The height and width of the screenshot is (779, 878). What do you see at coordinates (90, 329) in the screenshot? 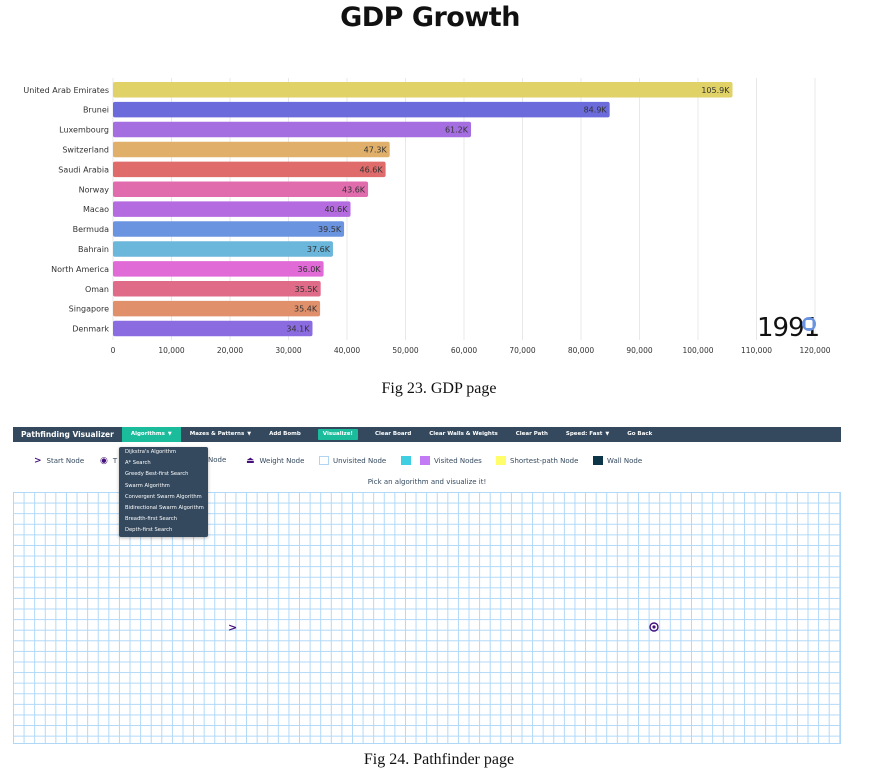
I see `category-label: Denmark` at bounding box center [90, 329].